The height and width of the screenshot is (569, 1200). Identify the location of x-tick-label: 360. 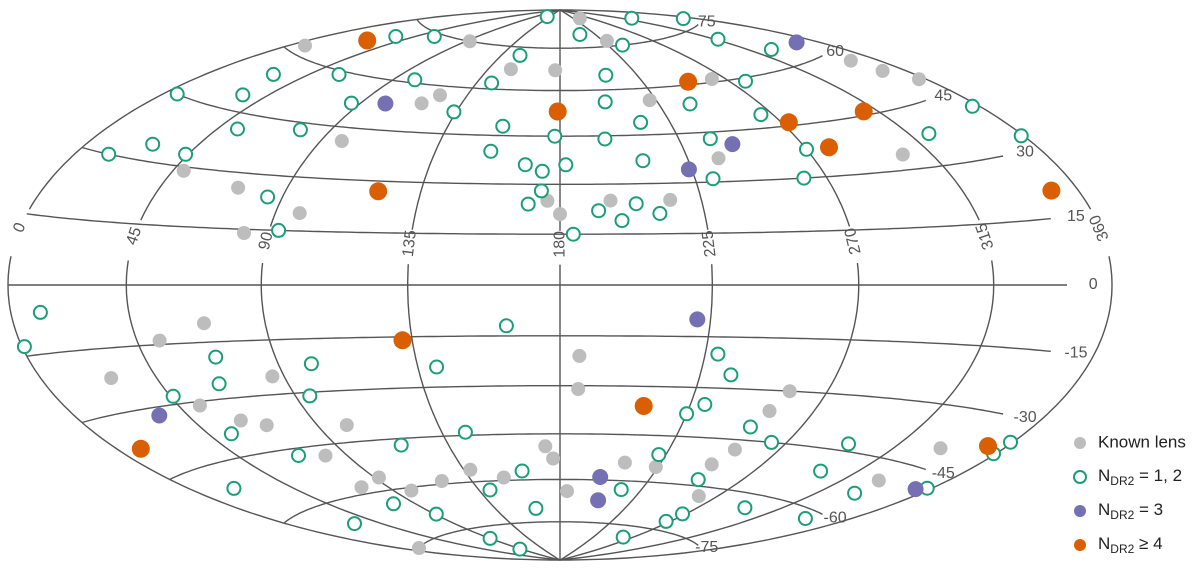
(1100, 227).